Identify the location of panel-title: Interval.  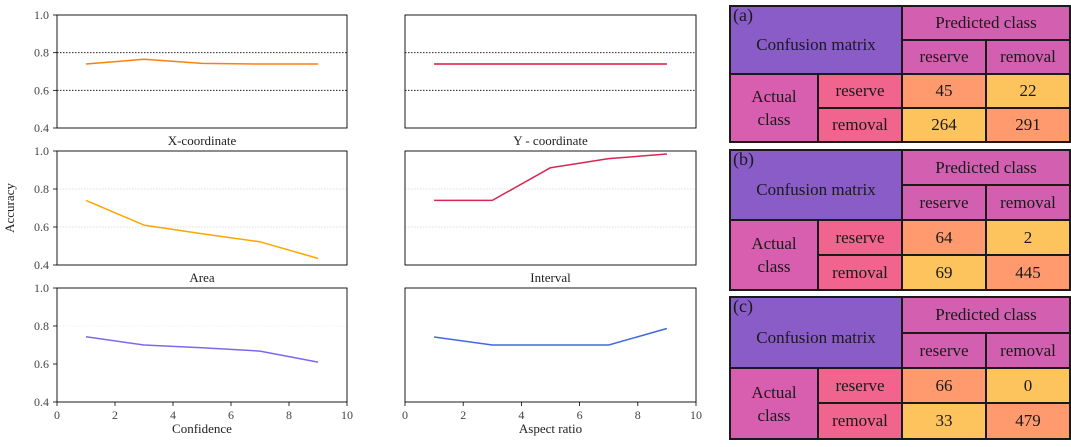
(550, 277).